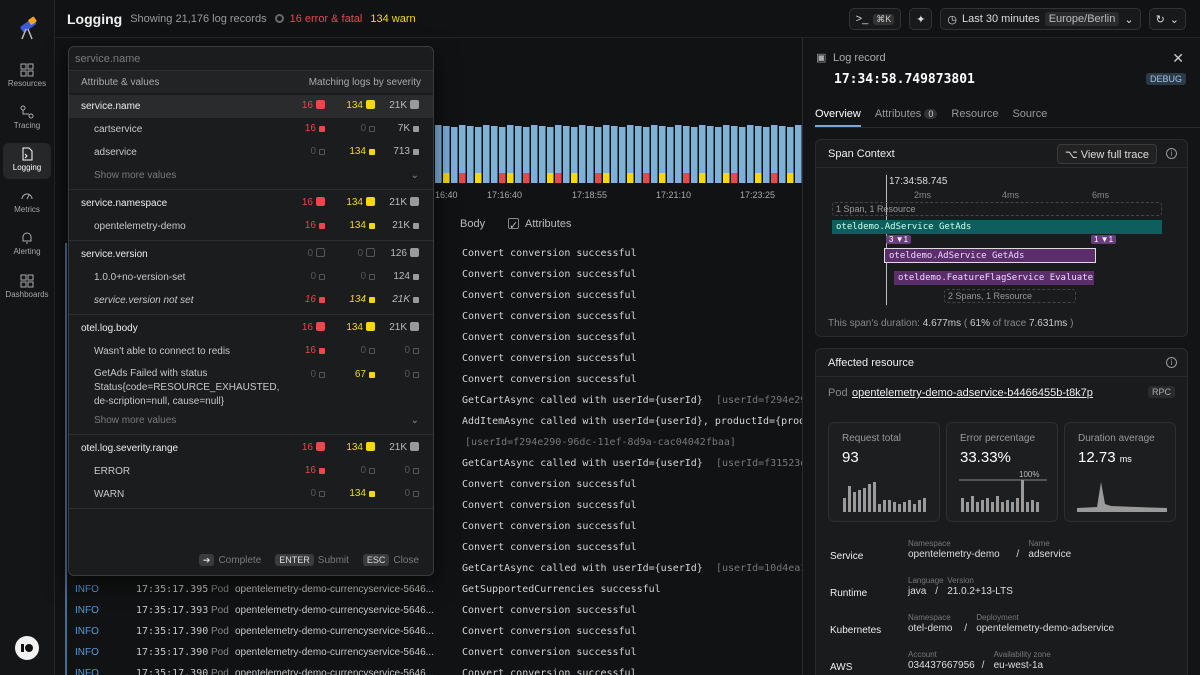  What do you see at coordinates (1178, 58) in the screenshot?
I see `close-icon: ✕` at bounding box center [1178, 58].